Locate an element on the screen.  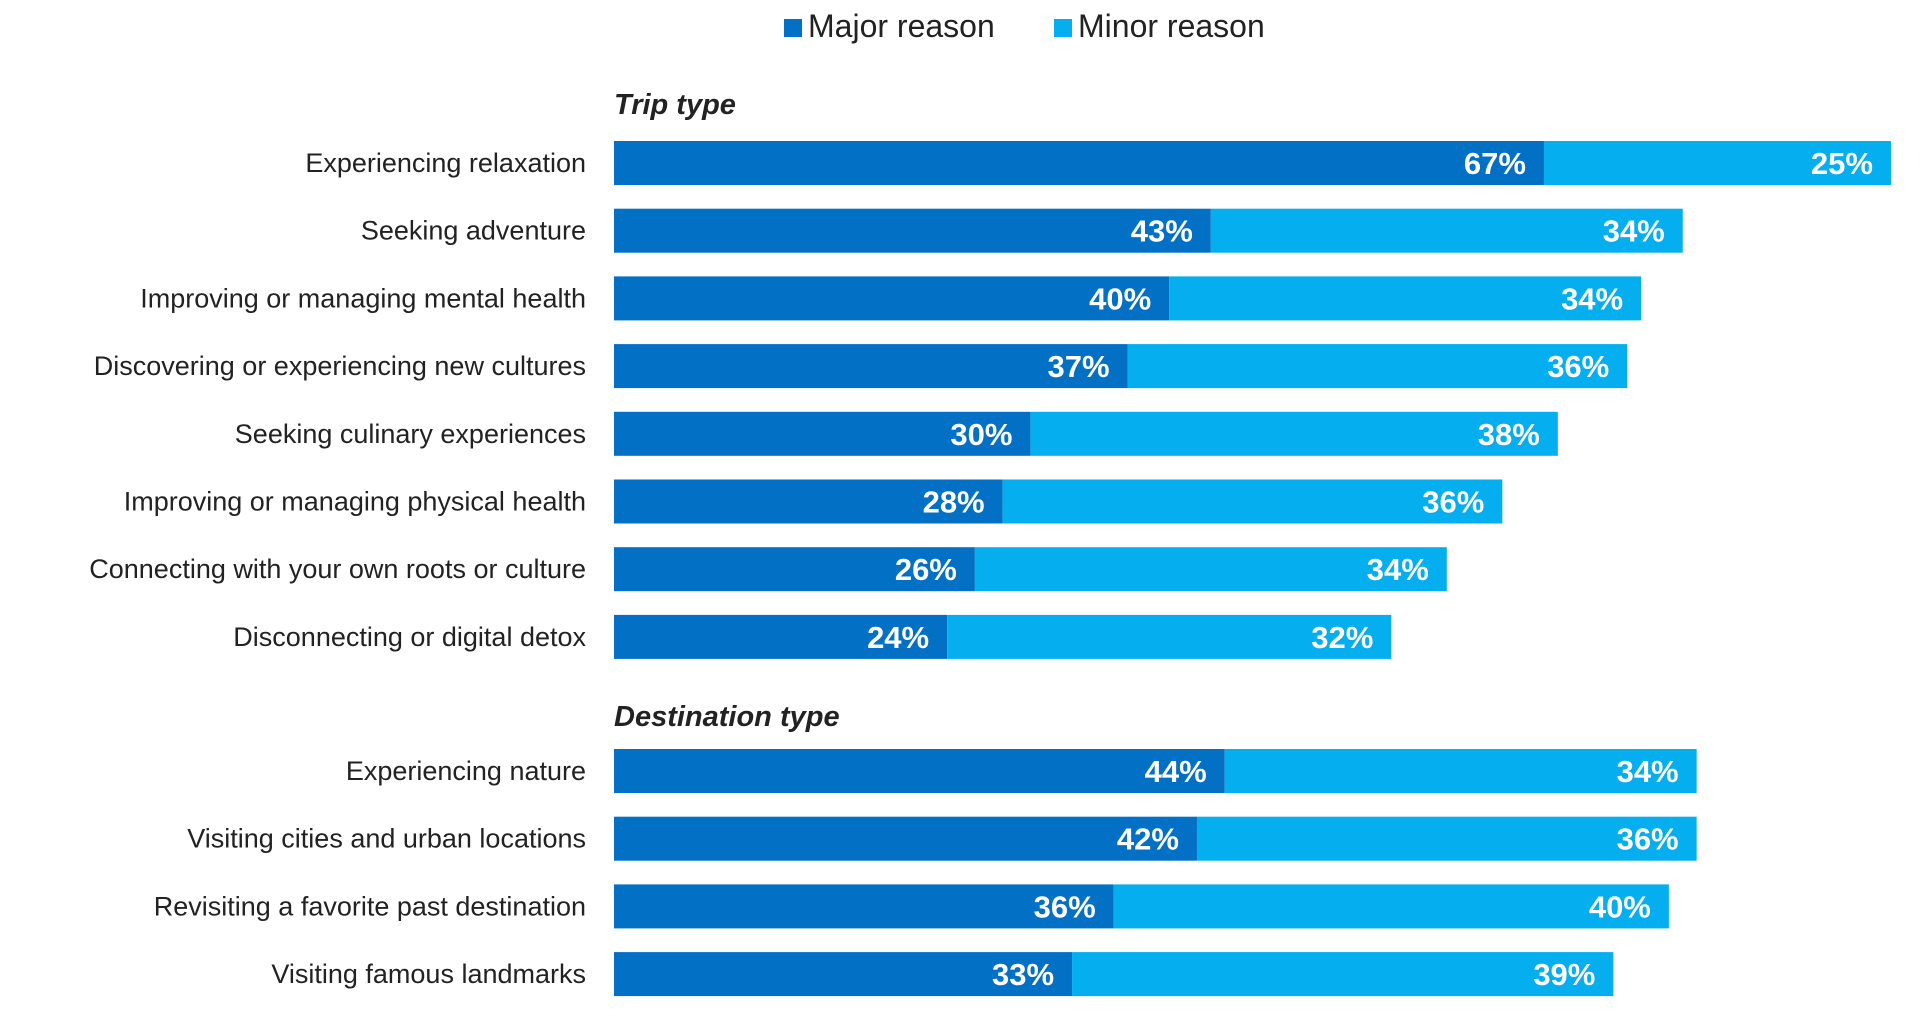
value-label-major: 67% is located at coordinates (1495, 163).